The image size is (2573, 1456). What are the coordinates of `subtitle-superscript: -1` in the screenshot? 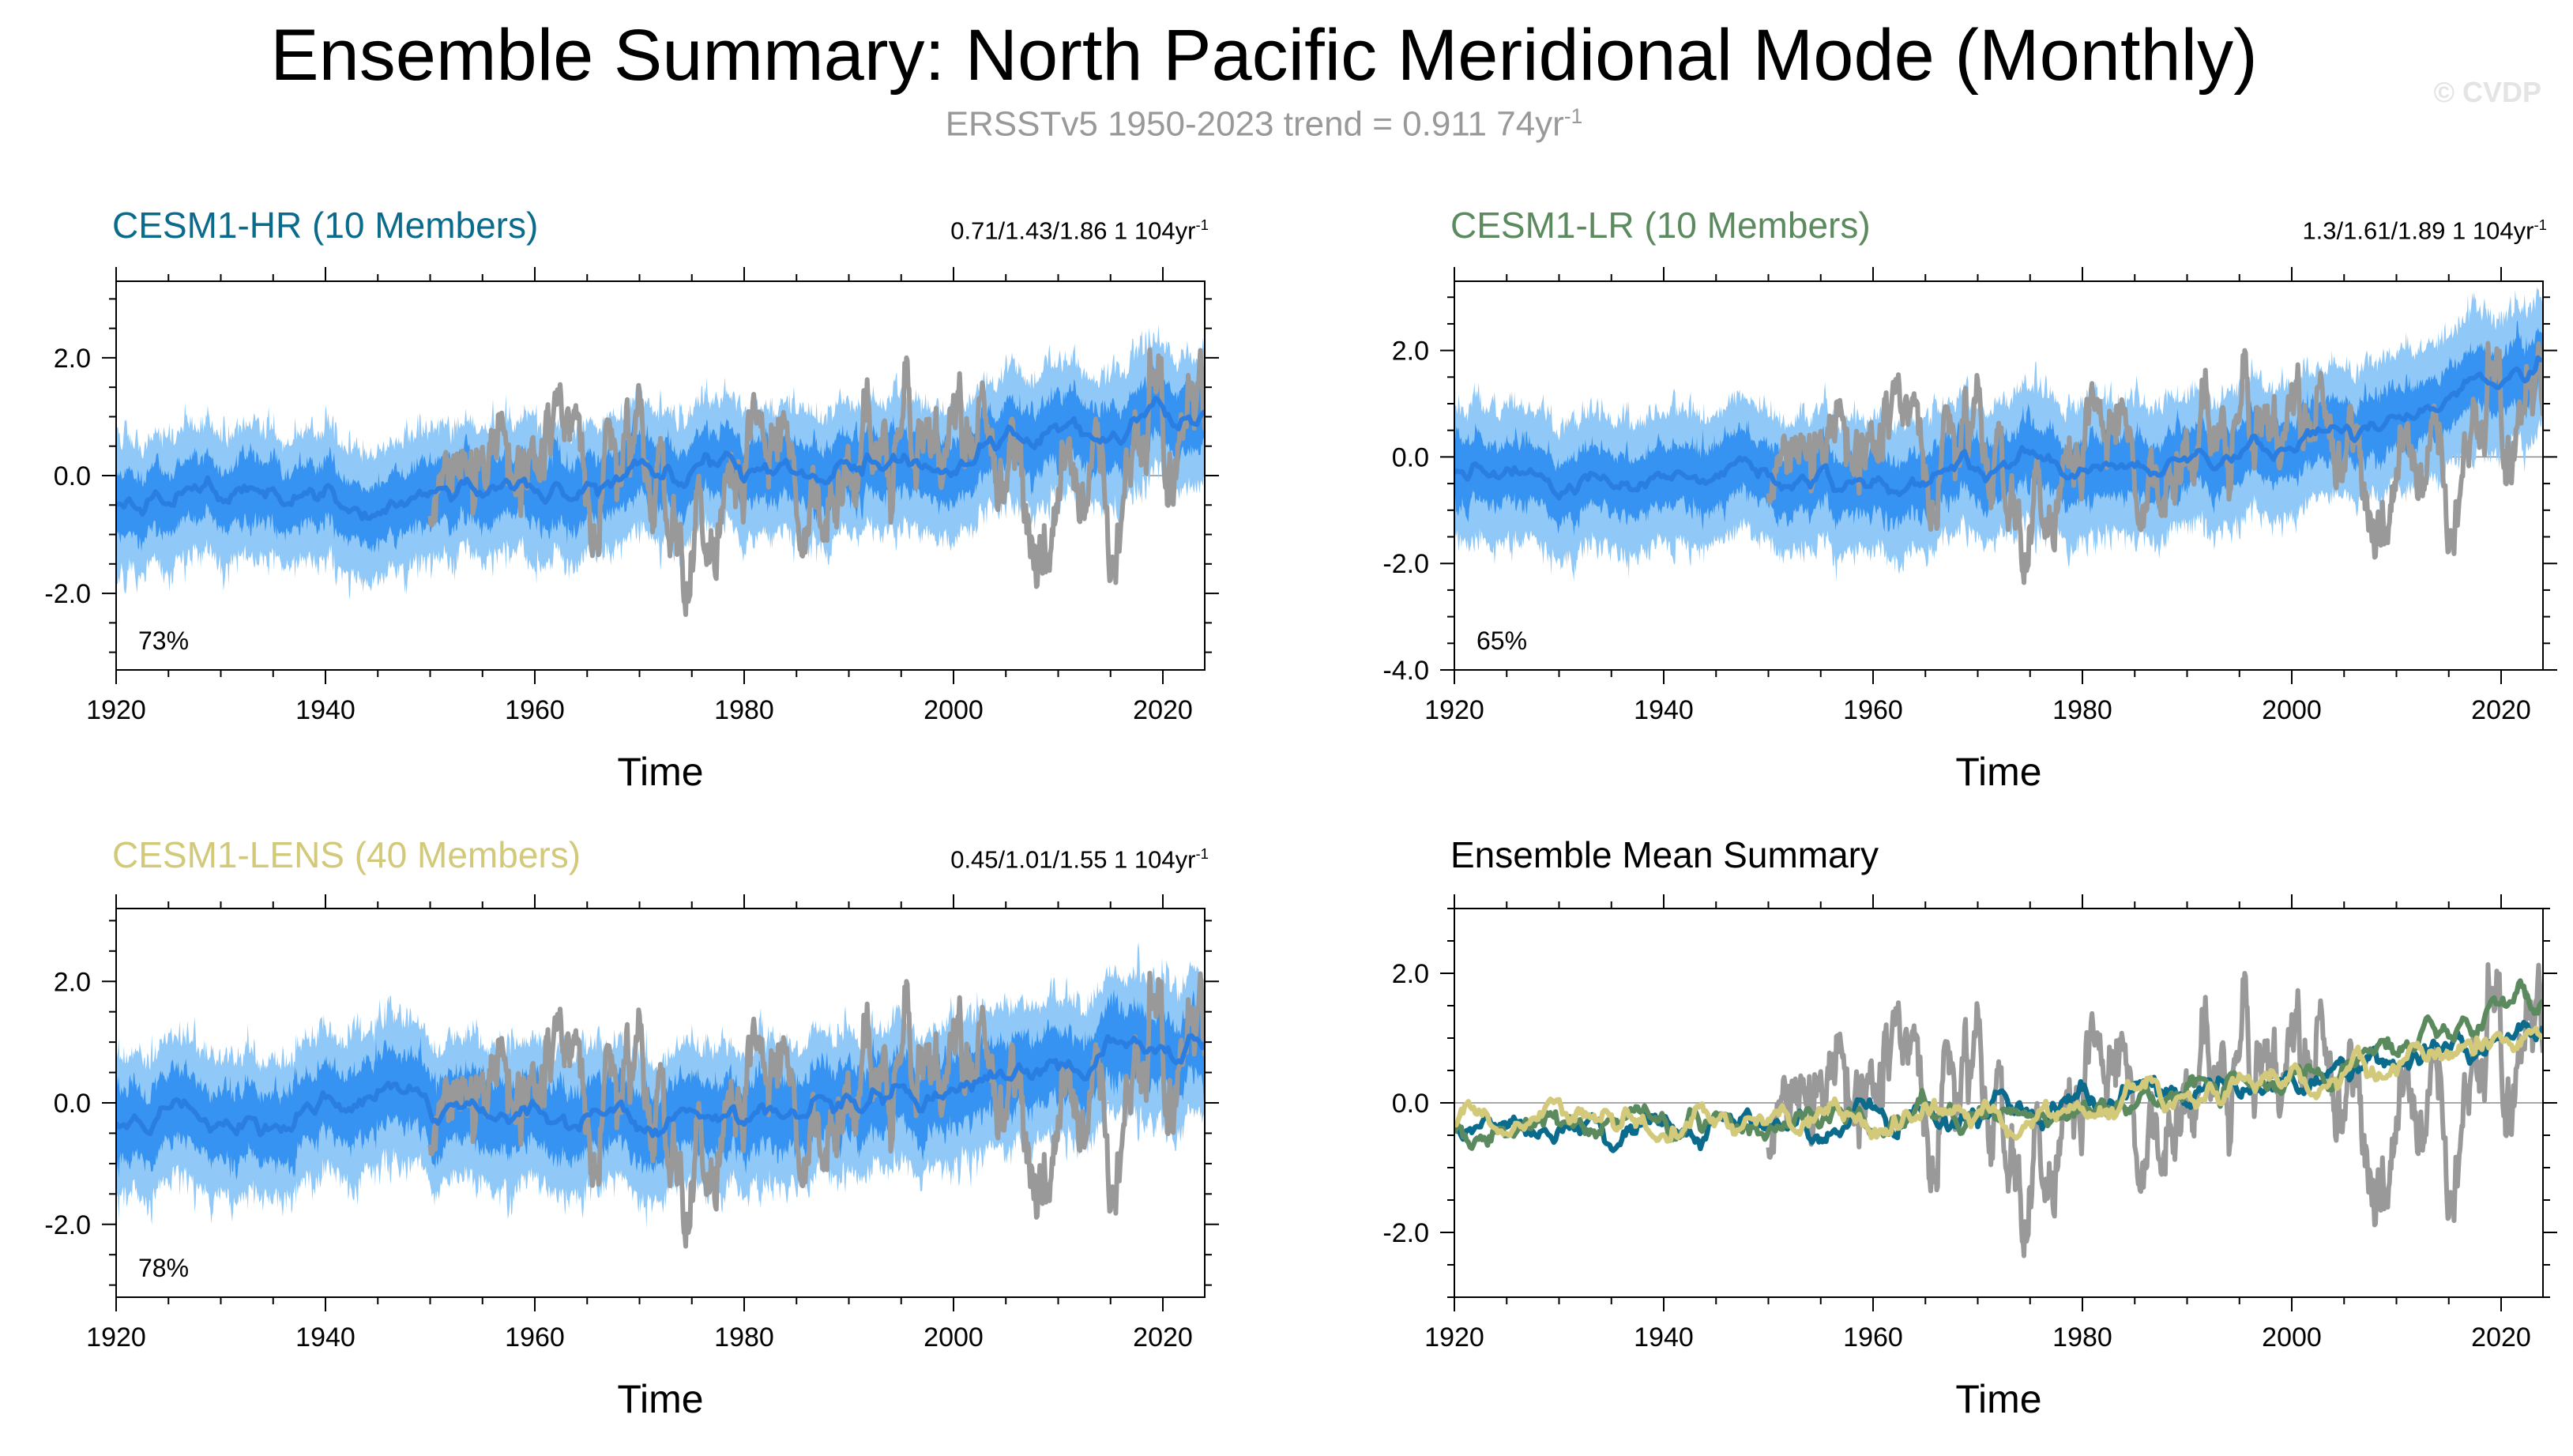 It's located at (1573, 116).